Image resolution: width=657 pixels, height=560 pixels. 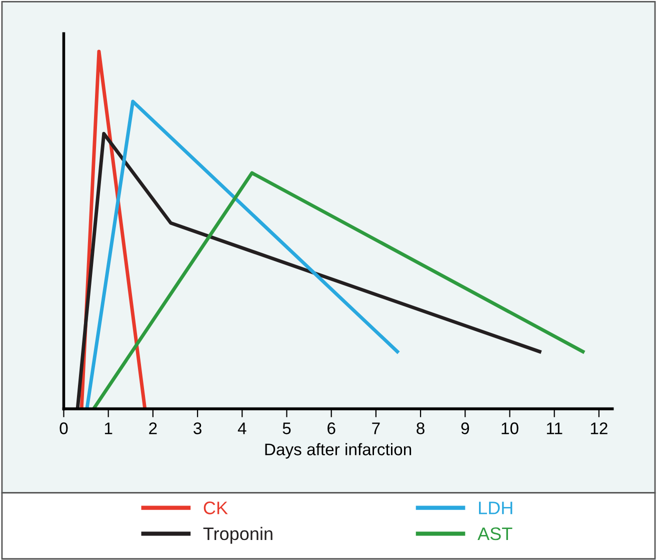 I want to click on x-tick-label: 10, so click(x=510, y=428).